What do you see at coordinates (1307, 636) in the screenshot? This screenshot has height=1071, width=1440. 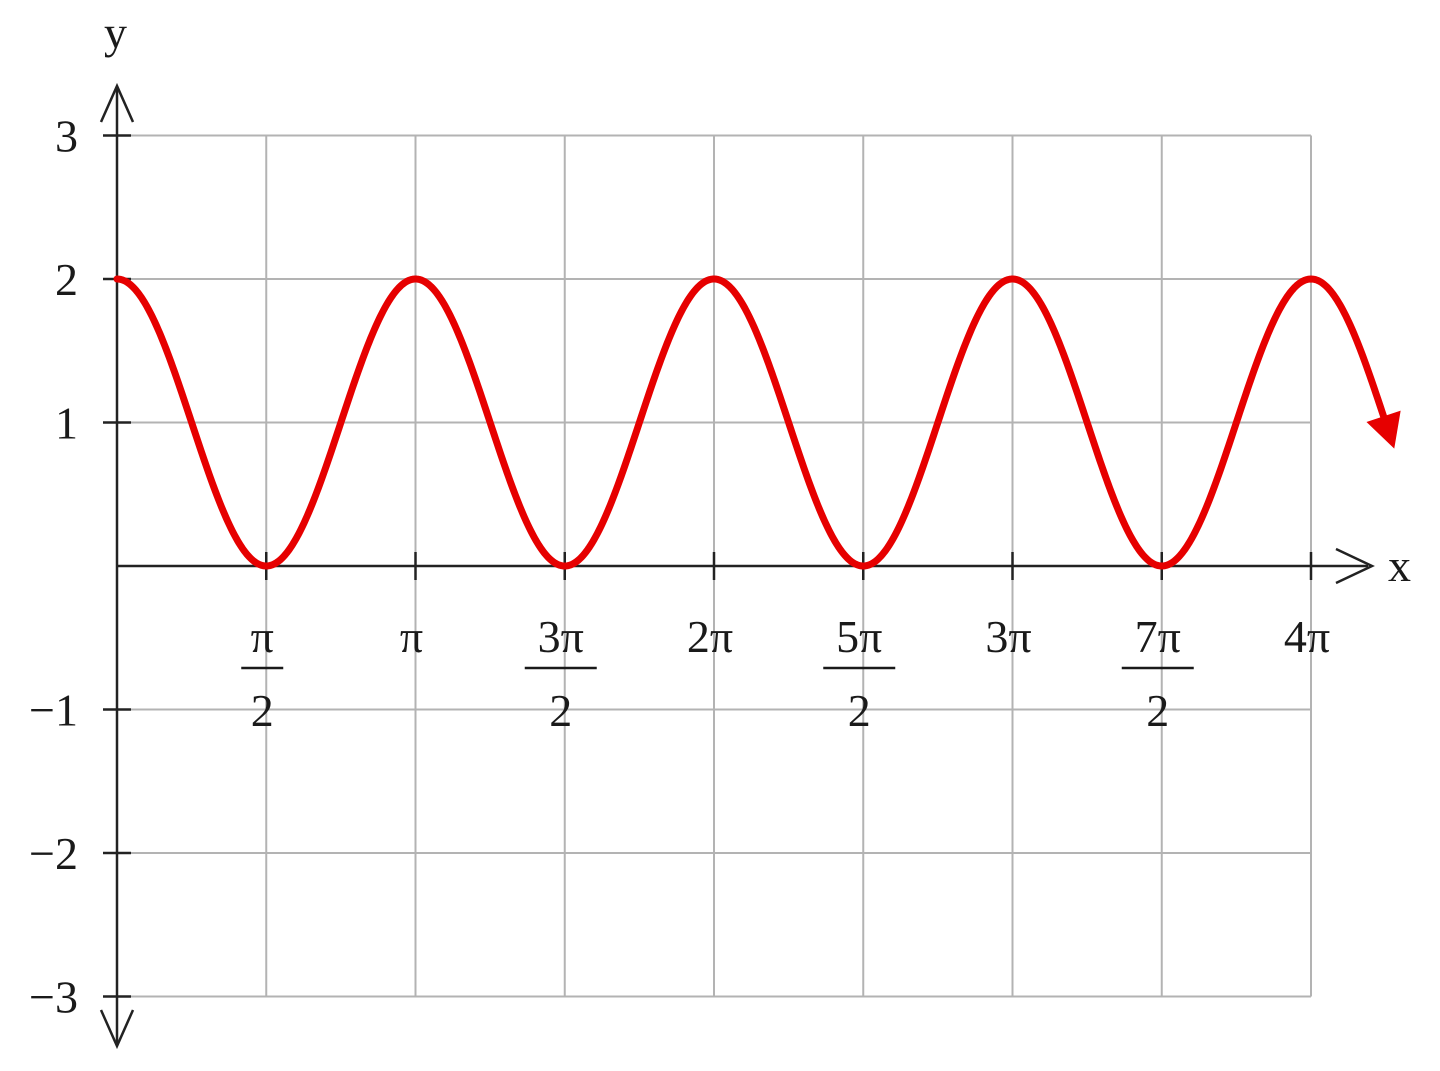 I see `x-tick-label: 4π` at bounding box center [1307, 636].